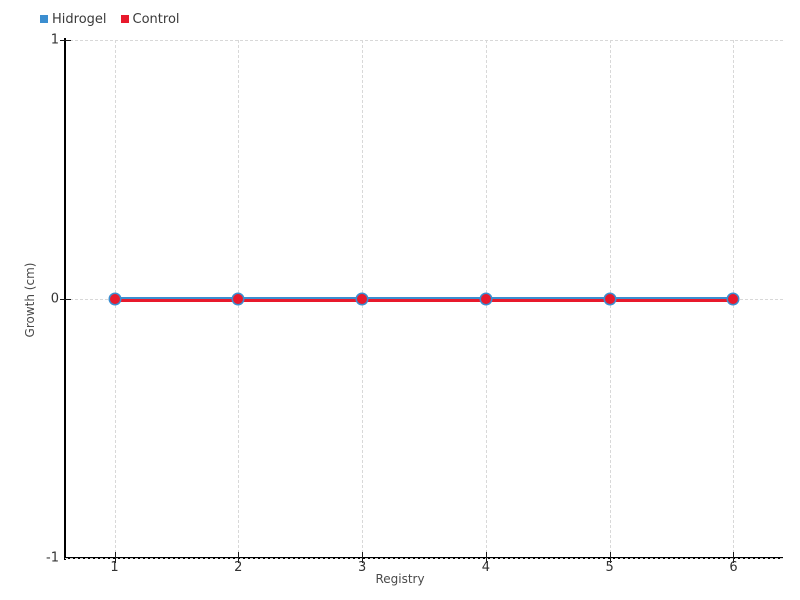  I want to click on x-axis-title: Registry, so click(400, 579).